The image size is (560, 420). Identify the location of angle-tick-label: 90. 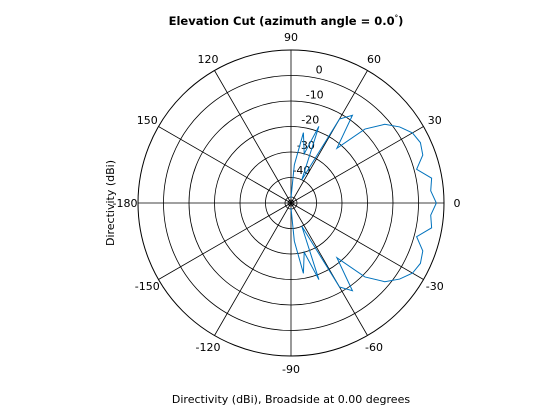
(291, 37).